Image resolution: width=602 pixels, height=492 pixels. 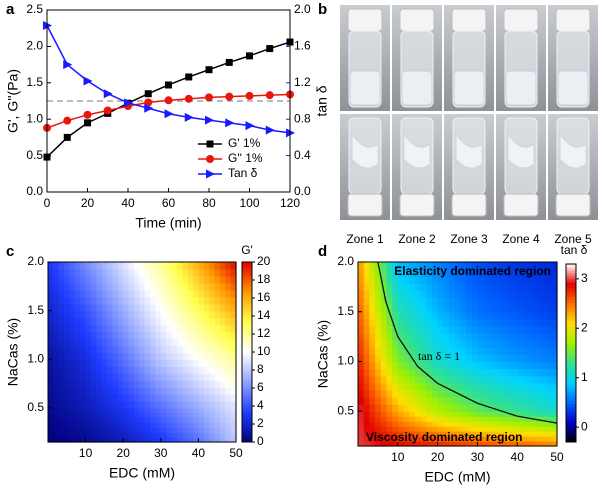 What do you see at coordinates (417, 58) in the screenshot?
I see `vial-photo` at bounding box center [417, 58].